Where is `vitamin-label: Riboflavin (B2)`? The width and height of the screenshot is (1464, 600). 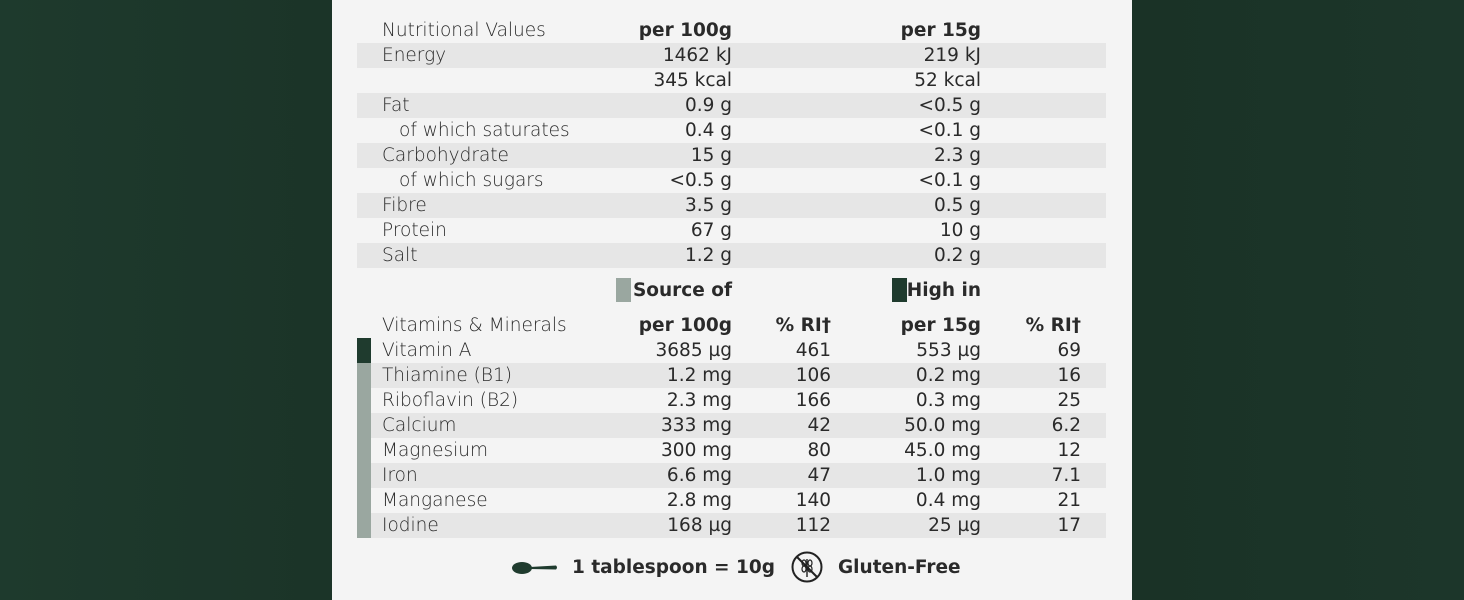 vitamin-label: Riboflavin (B2) is located at coordinates (450, 400).